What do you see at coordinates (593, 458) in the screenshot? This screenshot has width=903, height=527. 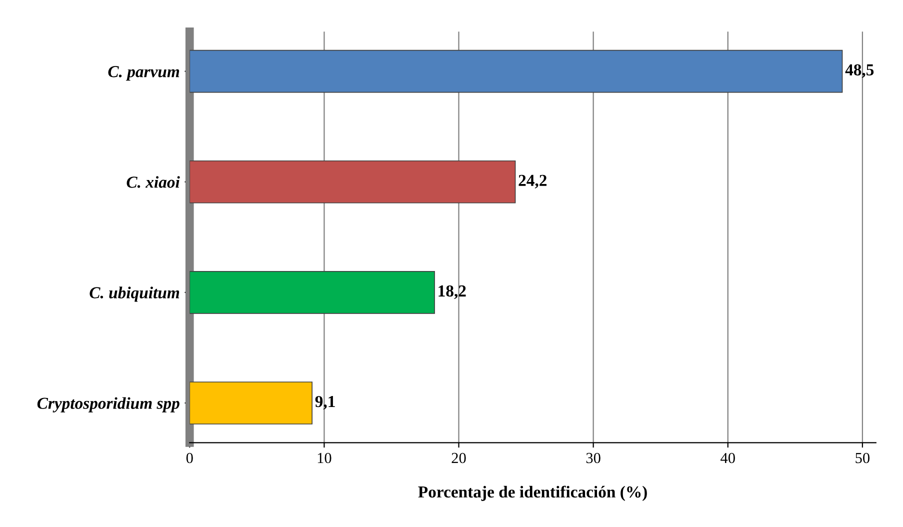 I see `x-tick-label: 30` at bounding box center [593, 458].